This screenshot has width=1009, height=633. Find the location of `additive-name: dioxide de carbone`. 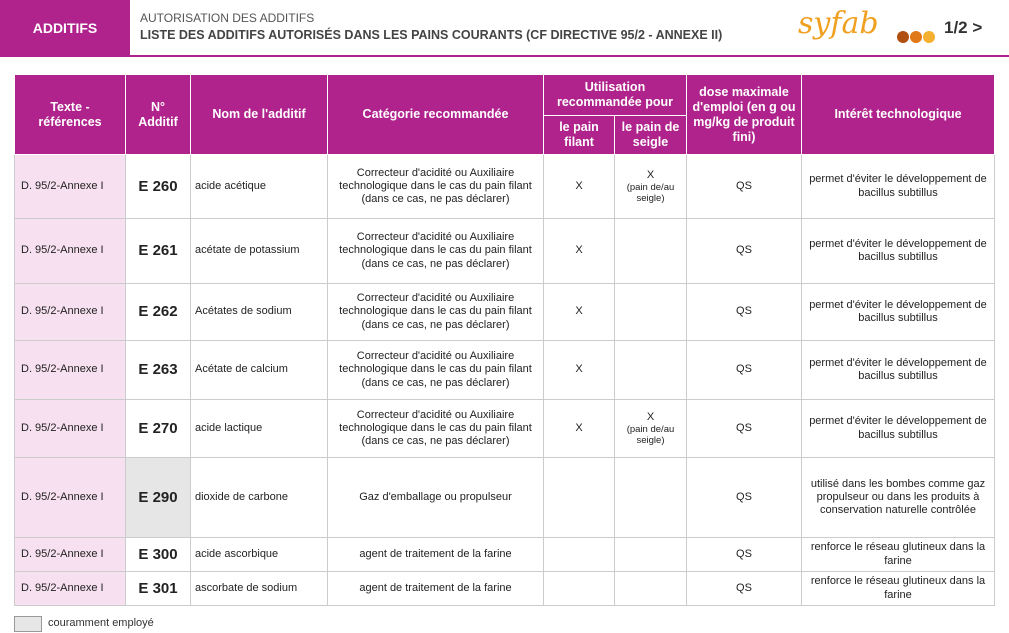

additive-name: dioxide de carbone is located at coordinates (259, 497).